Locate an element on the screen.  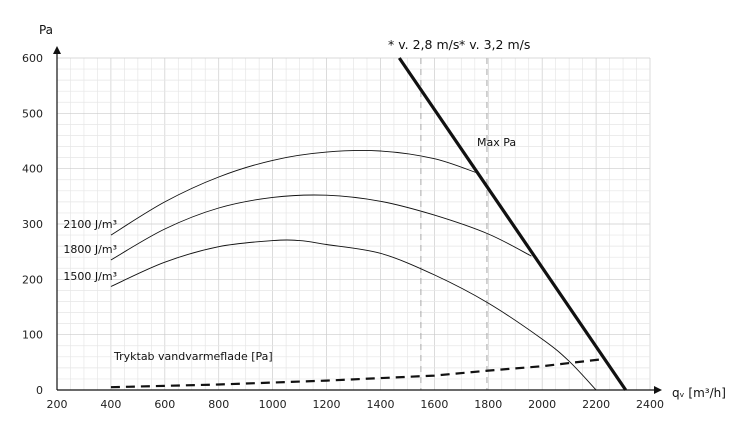
x-tick-label: 1400 is located at coordinates (380, 404).